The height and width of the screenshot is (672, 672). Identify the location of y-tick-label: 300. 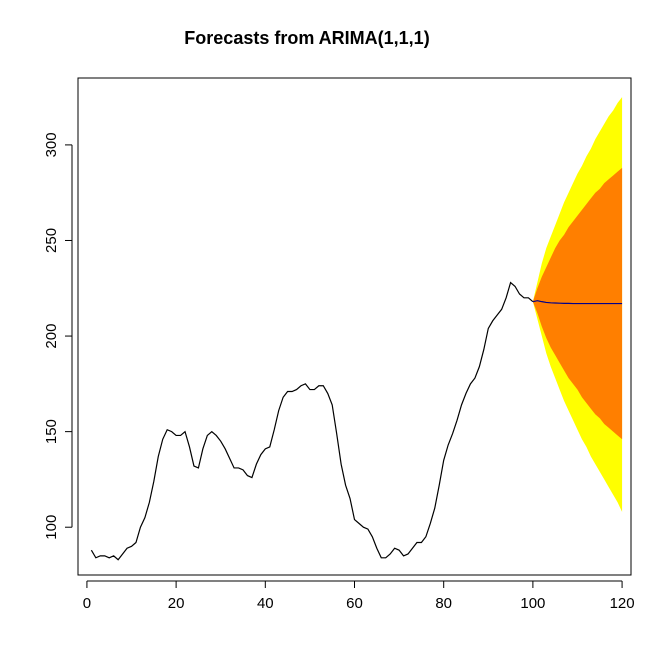
(51, 144).